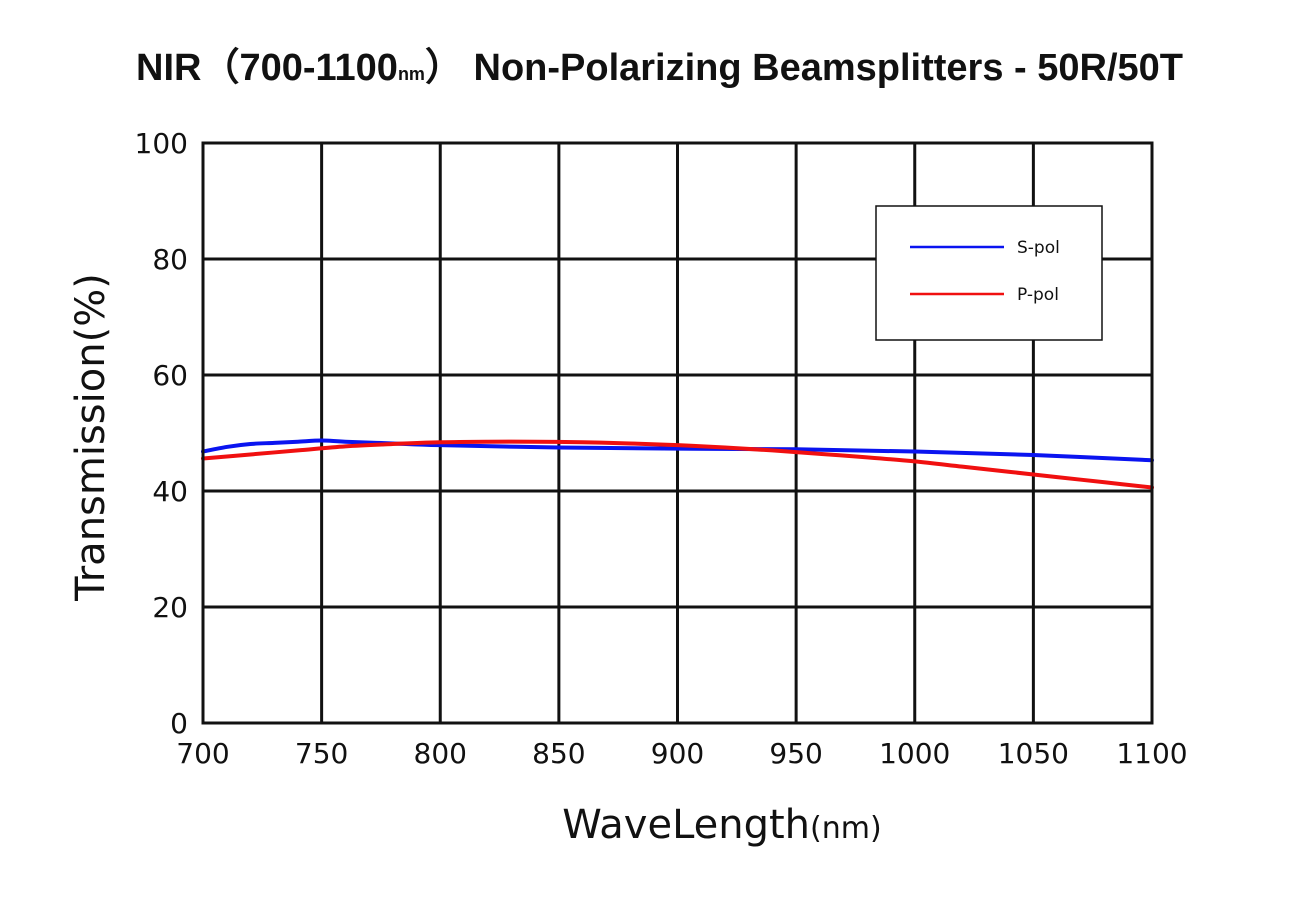  I want to click on y-tick-label: 60, so click(170, 375).